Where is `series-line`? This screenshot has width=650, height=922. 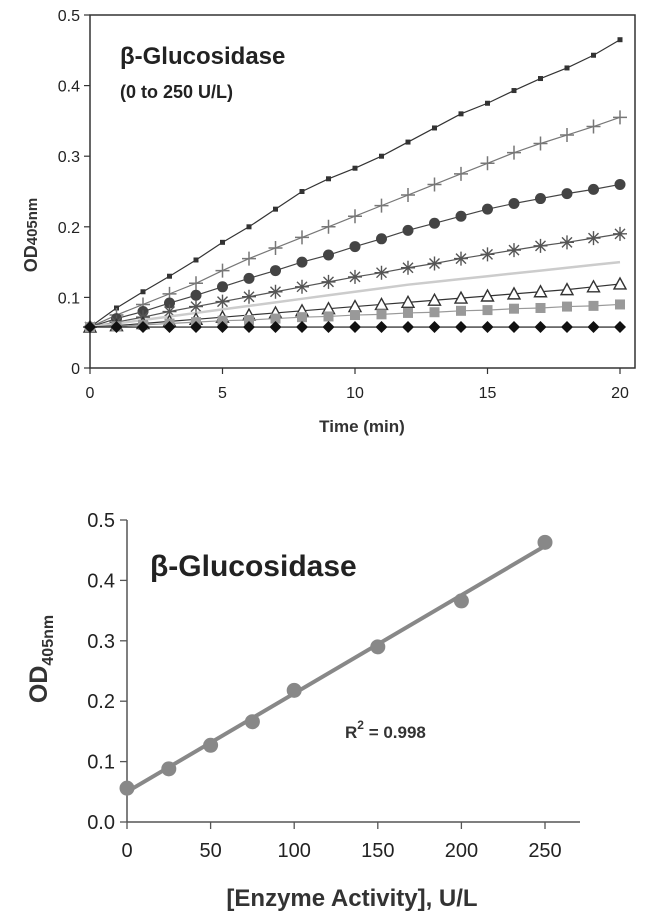 series-line is located at coordinates (355, 294).